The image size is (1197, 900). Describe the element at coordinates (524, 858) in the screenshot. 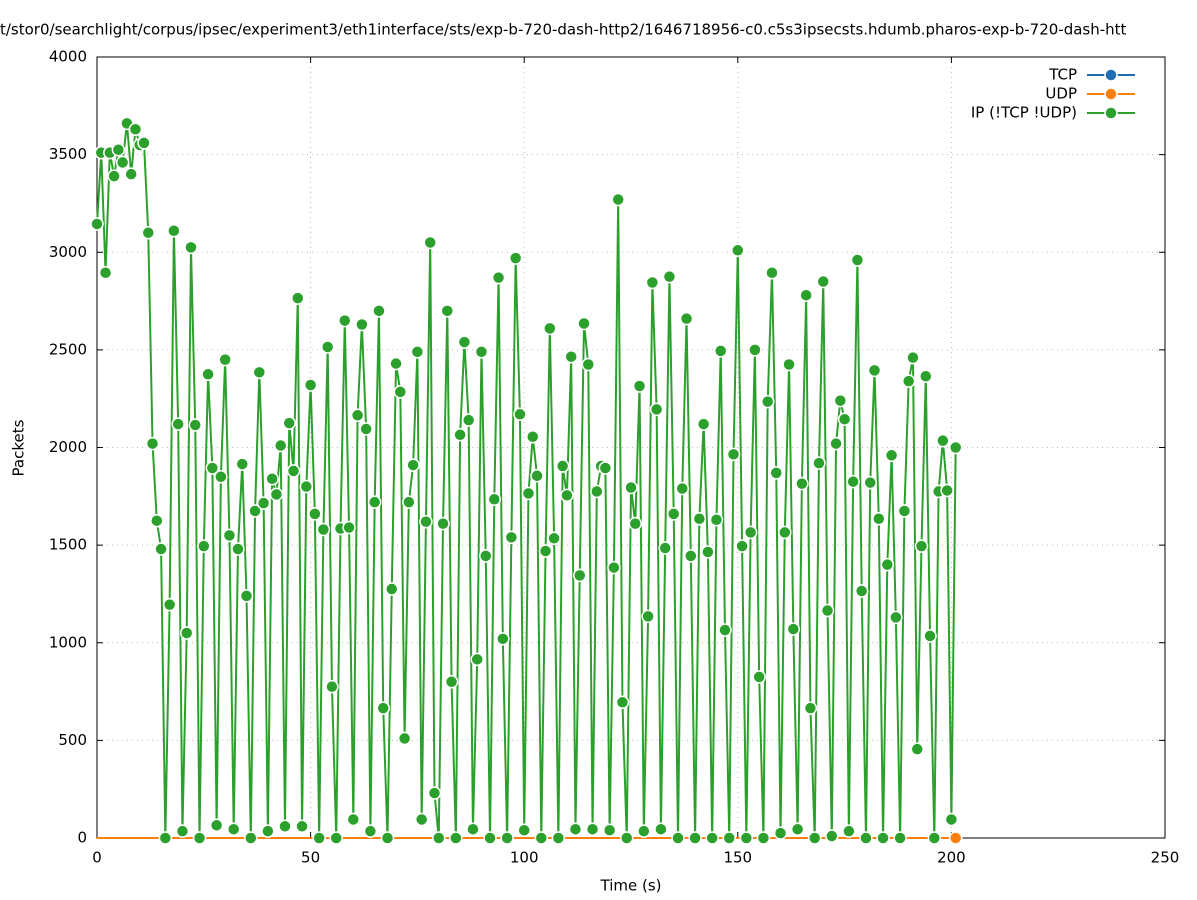

I see `x-tick-label: 100` at that location.